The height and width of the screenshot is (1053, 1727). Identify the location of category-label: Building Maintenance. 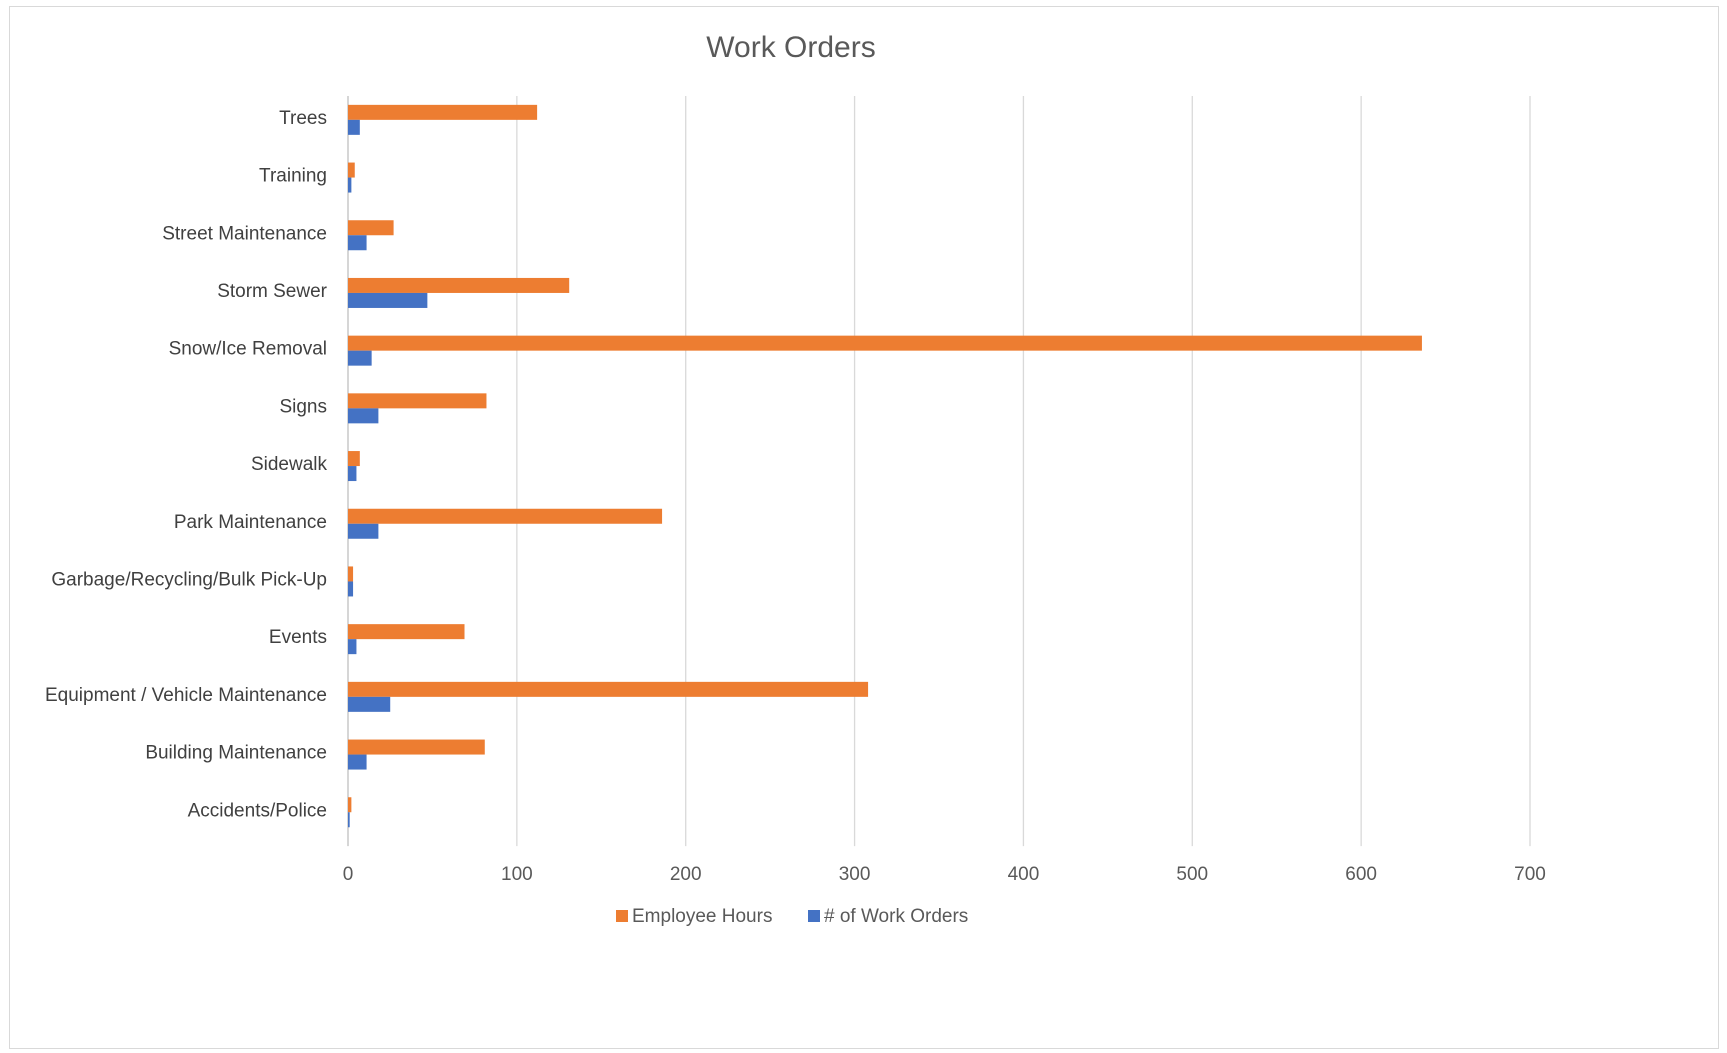
(236, 753).